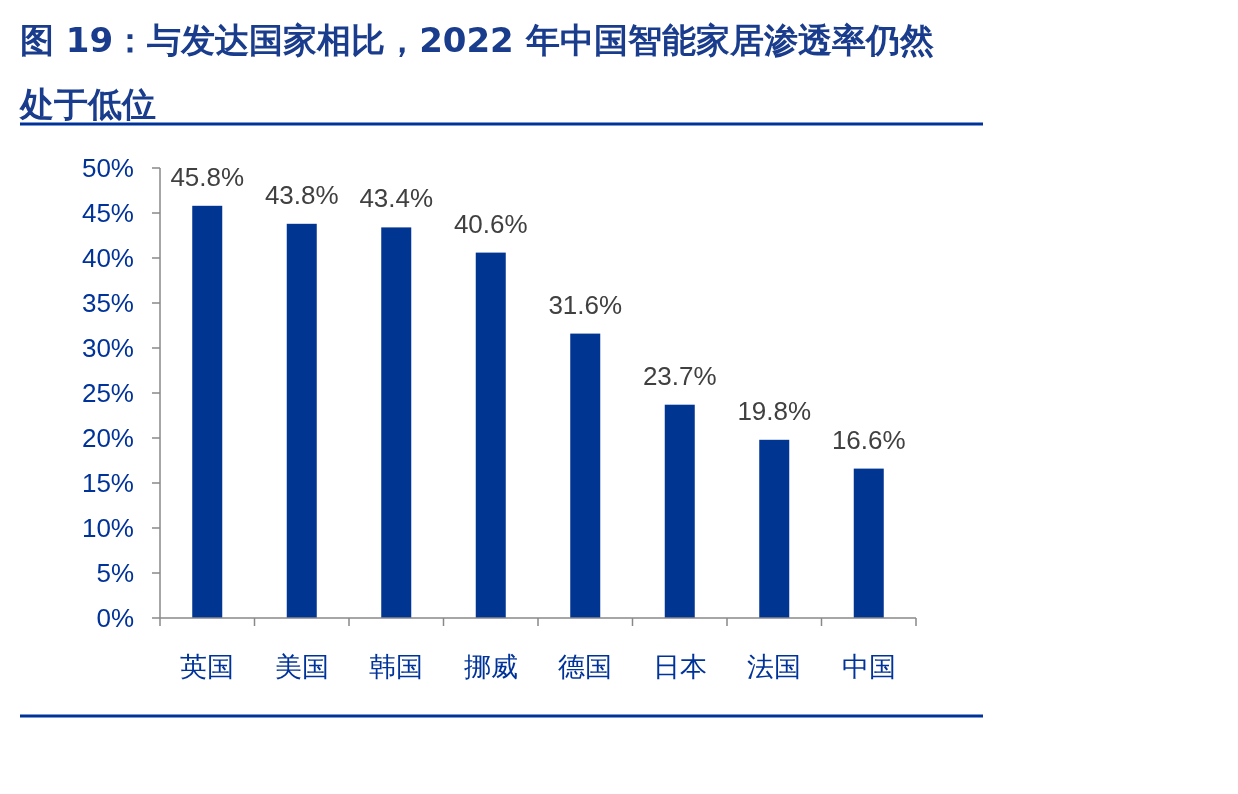 Image resolution: width=1238 pixels, height=794 pixels. What do you see at coordinates (396, 198) in the screenshot?
I see `data-label: 43.4%` at bounding box center [396, 198].